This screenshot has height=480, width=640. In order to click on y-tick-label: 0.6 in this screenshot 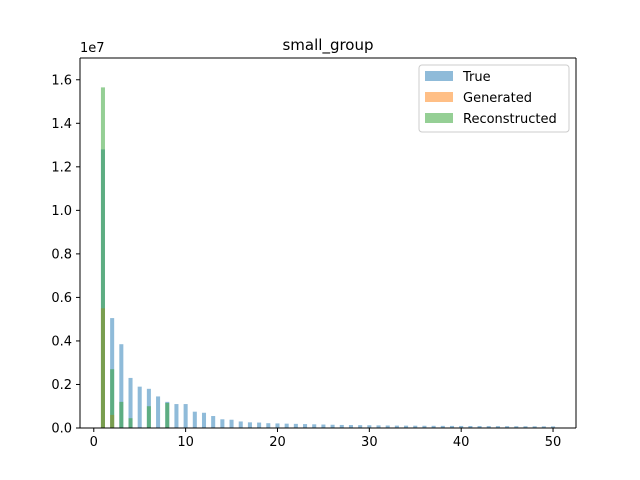, I will do `click(61, 298)`.